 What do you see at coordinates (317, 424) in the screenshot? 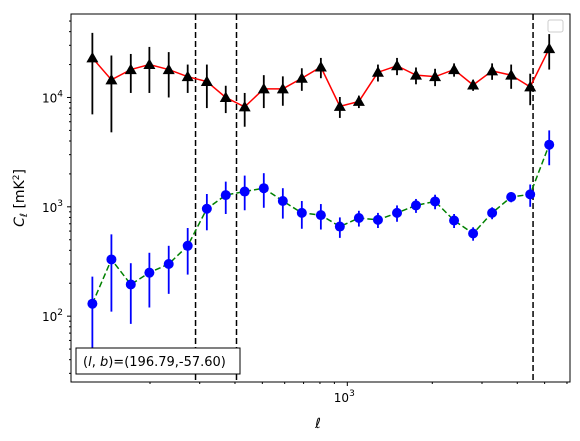
I see `x-axis-label: ℓ` at bounding box center [317, 424].